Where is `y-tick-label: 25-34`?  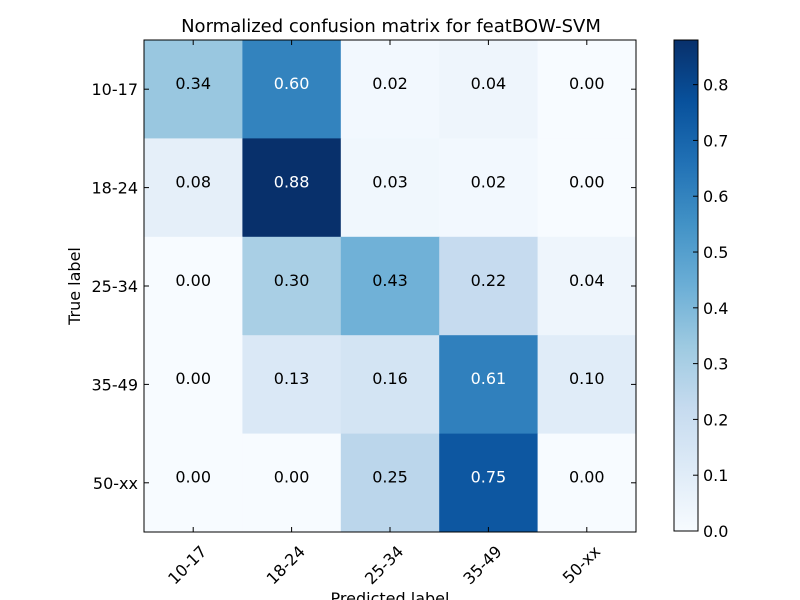 y-tick-label: 25-34 is located at coordinates (115, 286).